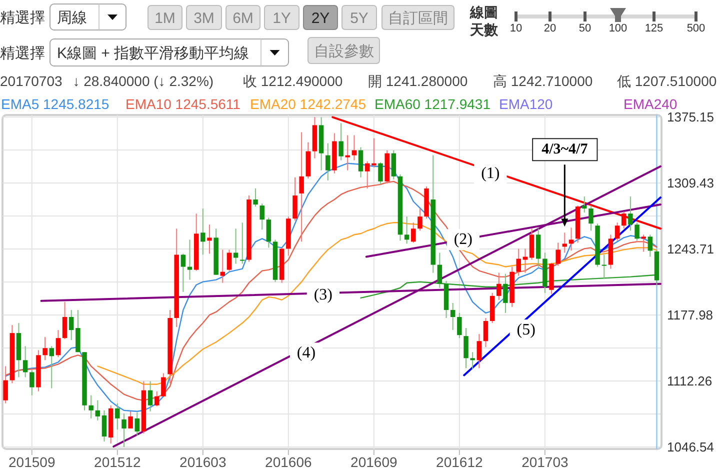 This screenshot has width=720, height=469. What do you see at coordinates (690, 249) in the screenshot?
I see `y-tick-label: 1243.71` at bounding box center [690, 249].